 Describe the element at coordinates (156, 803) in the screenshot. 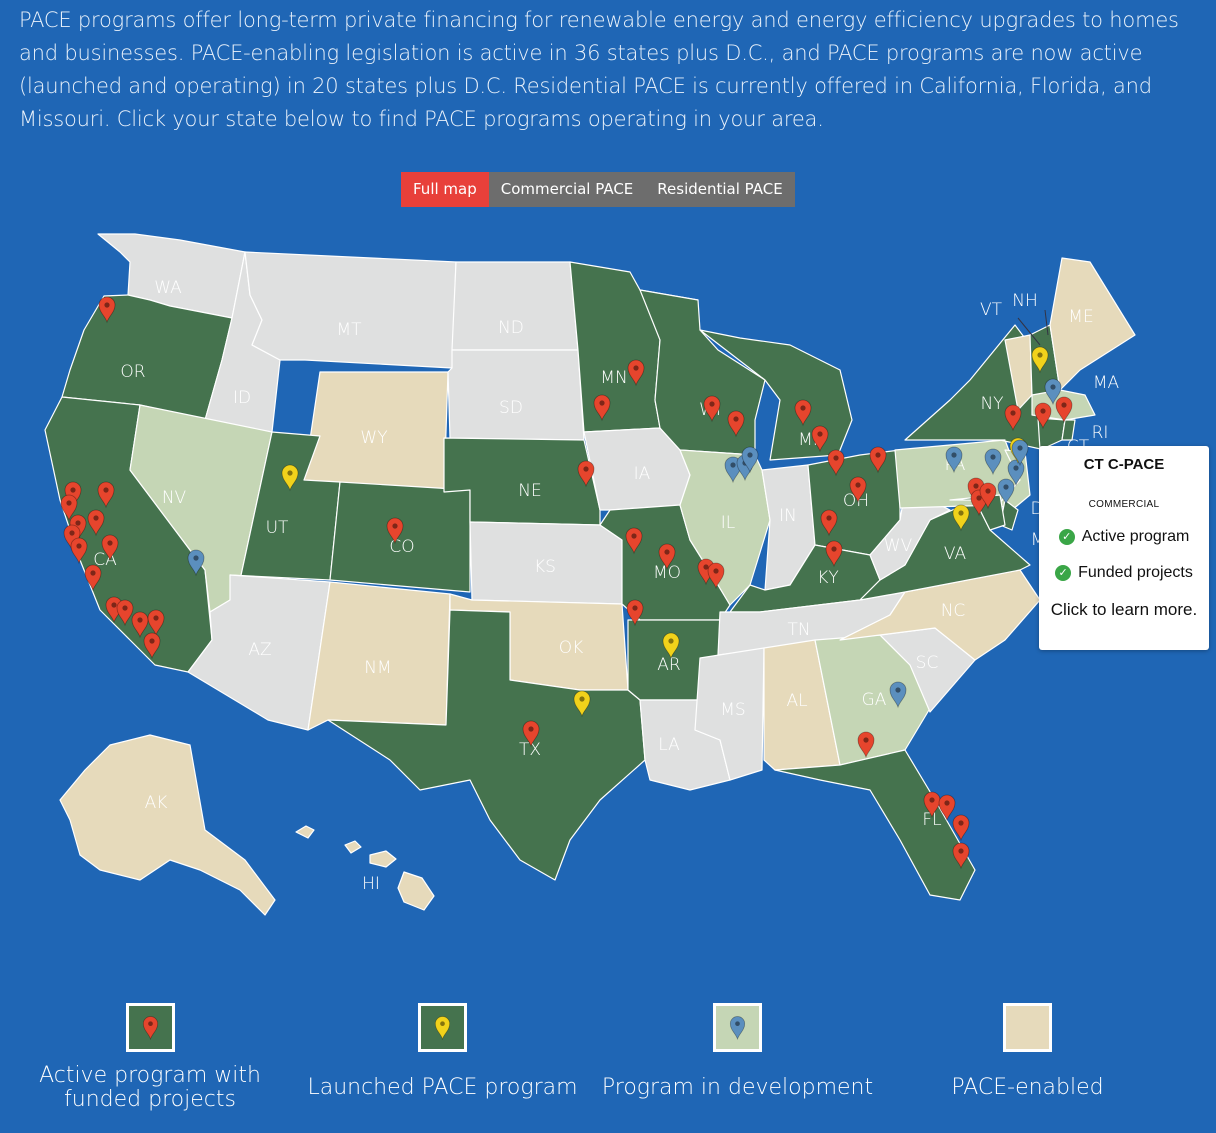

I see `state-label-ak: AK` at that location.